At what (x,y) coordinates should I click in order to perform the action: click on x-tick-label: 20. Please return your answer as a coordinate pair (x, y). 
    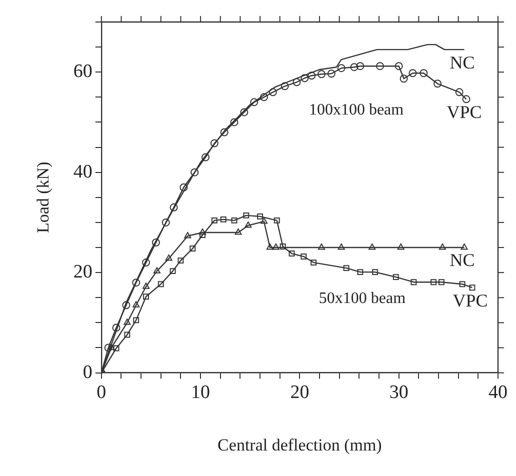
    Looking at the image, I should click on (300, 393).